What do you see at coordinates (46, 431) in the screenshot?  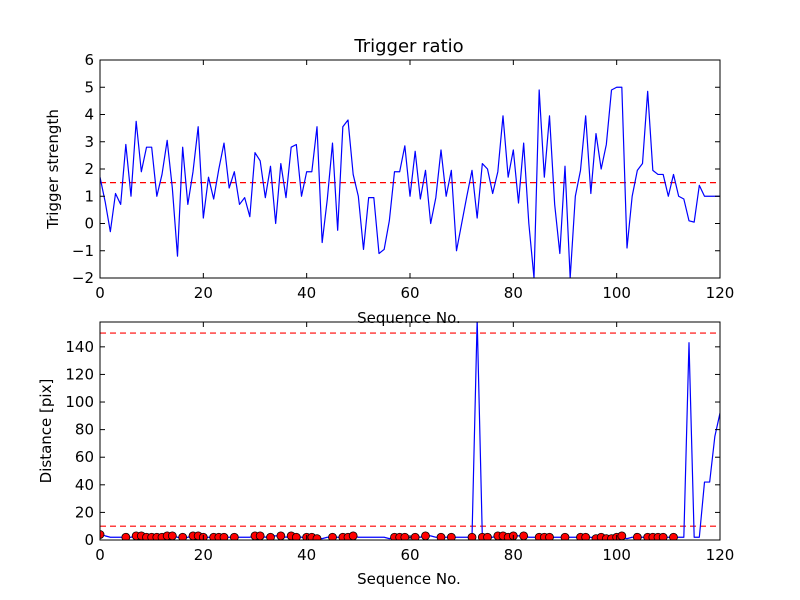 I see `distance-ylabel: Distance [pix]` at bounding box center [46, 431].